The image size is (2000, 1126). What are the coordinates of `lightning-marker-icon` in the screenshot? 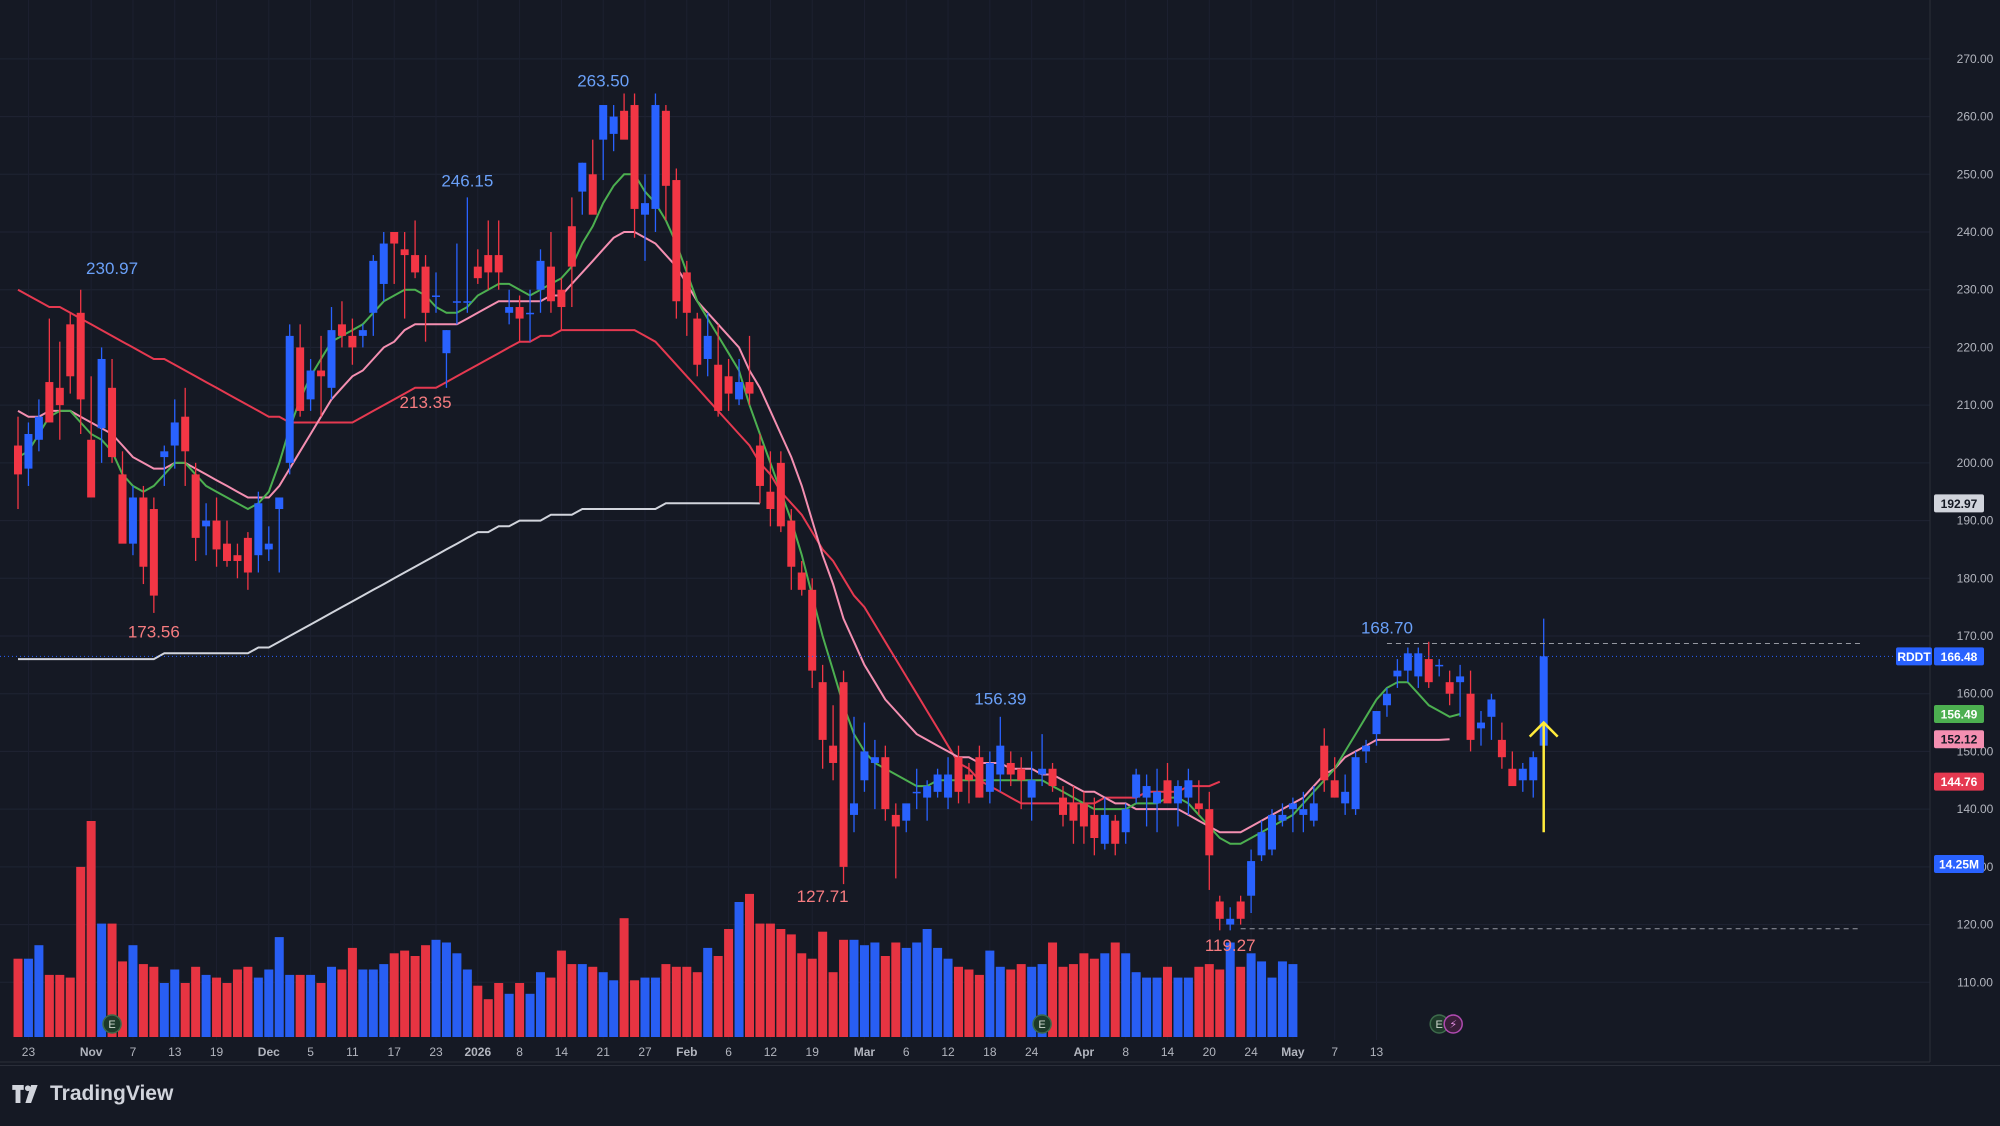 It's located at (1453, 1024).